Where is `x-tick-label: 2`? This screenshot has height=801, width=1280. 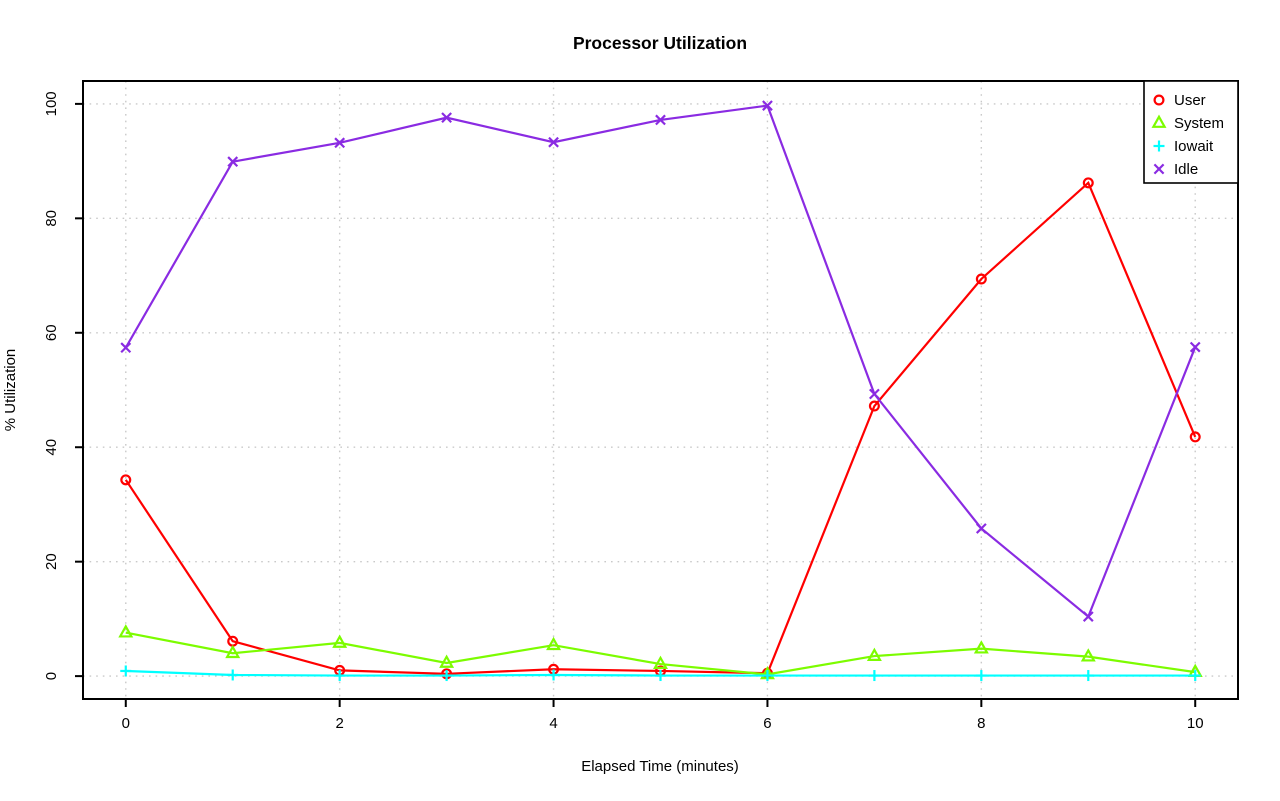 x-tick-label: 2 is located at coordinates (339, 723).